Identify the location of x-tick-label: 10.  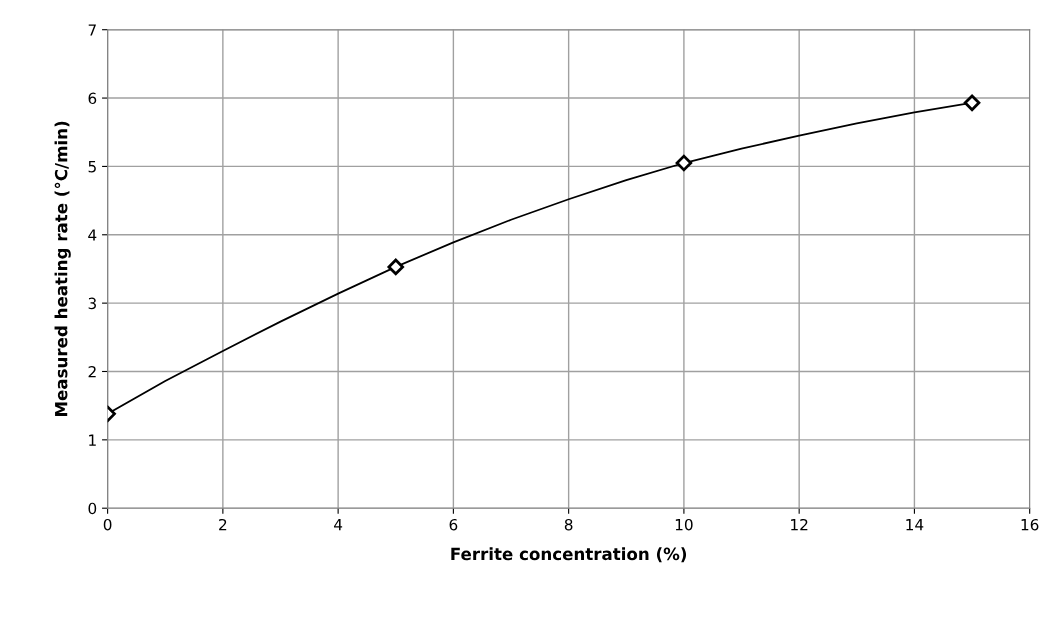
(684, 524).